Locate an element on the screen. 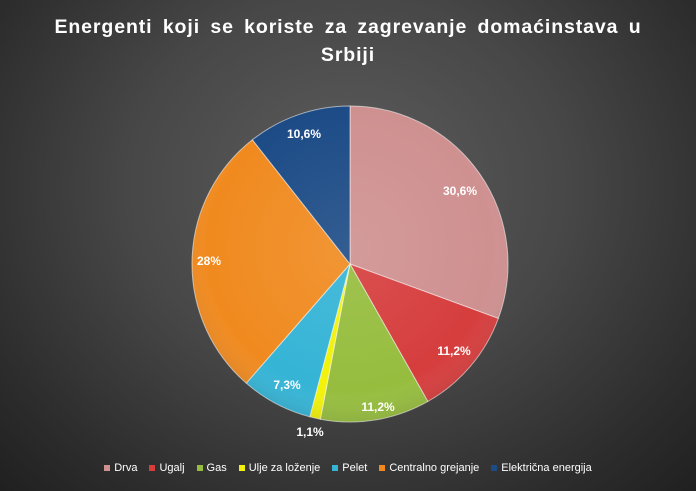 This screenshot has height=491, width=696. data-label-drva: 30,6% is located at coordinates (460, 191).